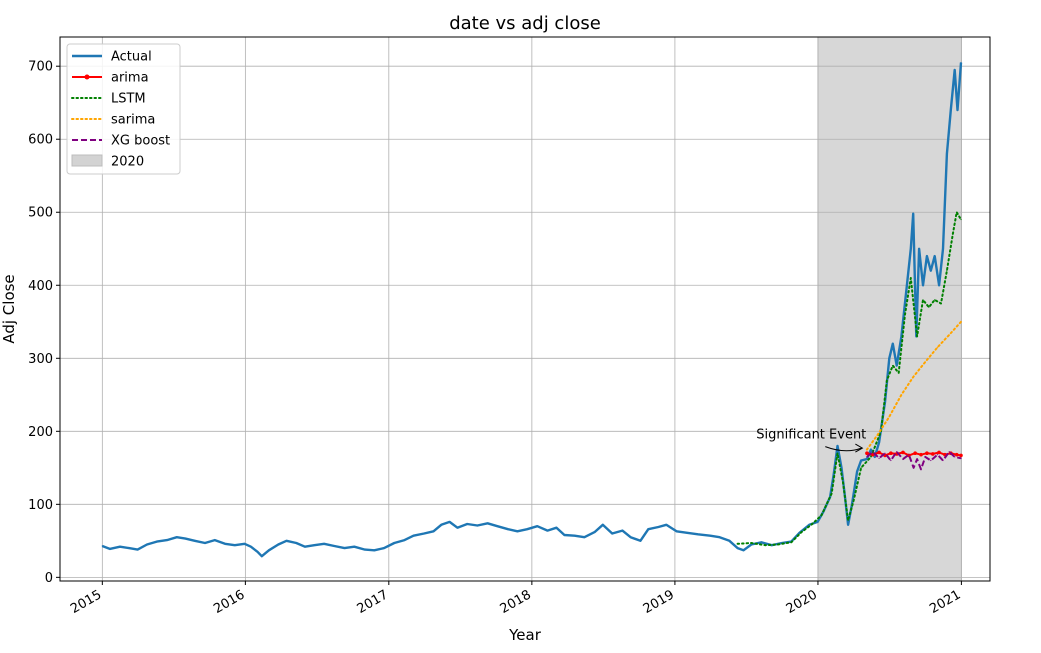 Image resolution: width=1041 pixels, height=653 pixels. I want to click on y-tick-label: 200, so click(40, 432).